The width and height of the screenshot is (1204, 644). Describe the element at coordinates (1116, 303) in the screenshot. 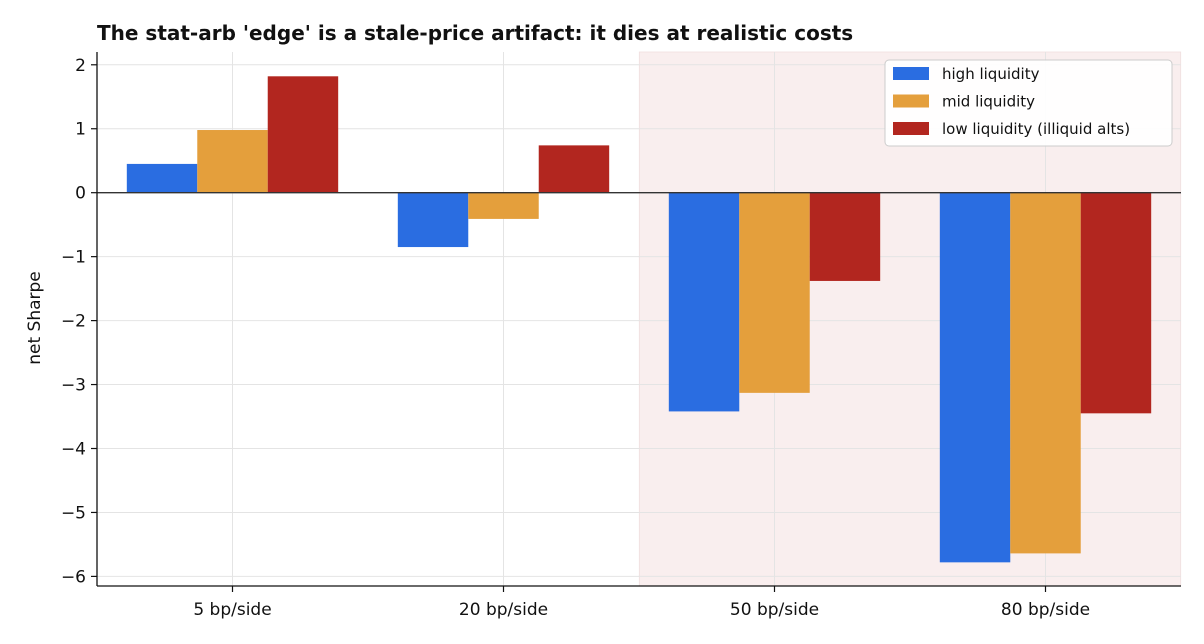

I see `bar-low-80bp` at that location.